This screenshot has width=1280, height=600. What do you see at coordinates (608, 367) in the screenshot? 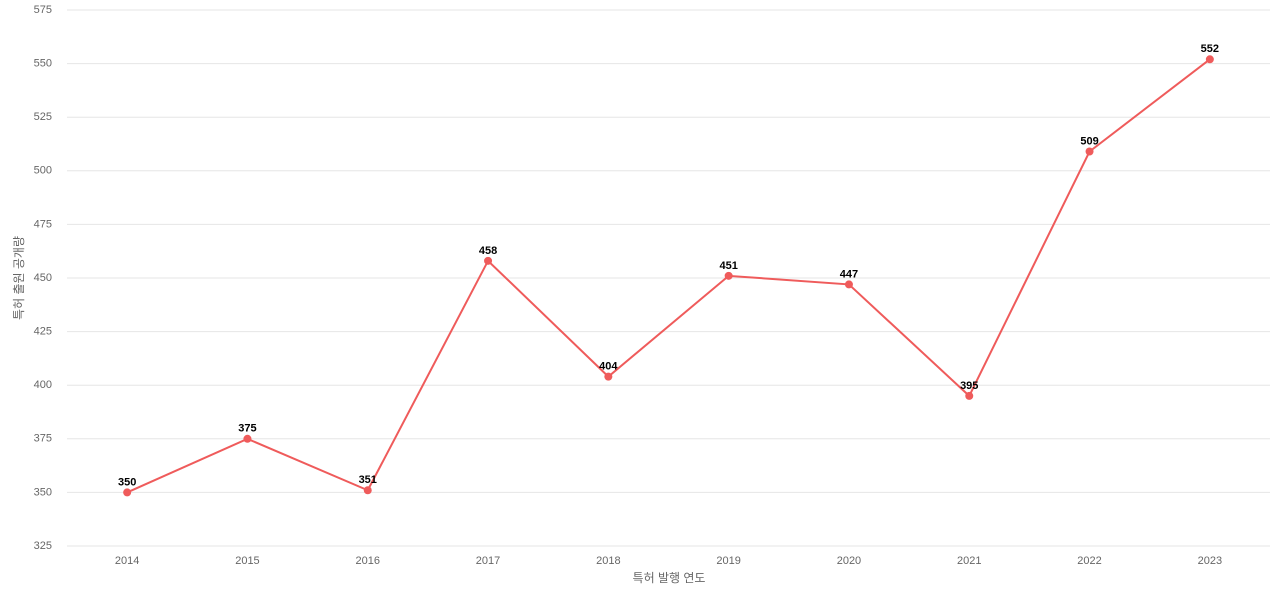
I see `value-label: 404` at bounding box center [608, 367].